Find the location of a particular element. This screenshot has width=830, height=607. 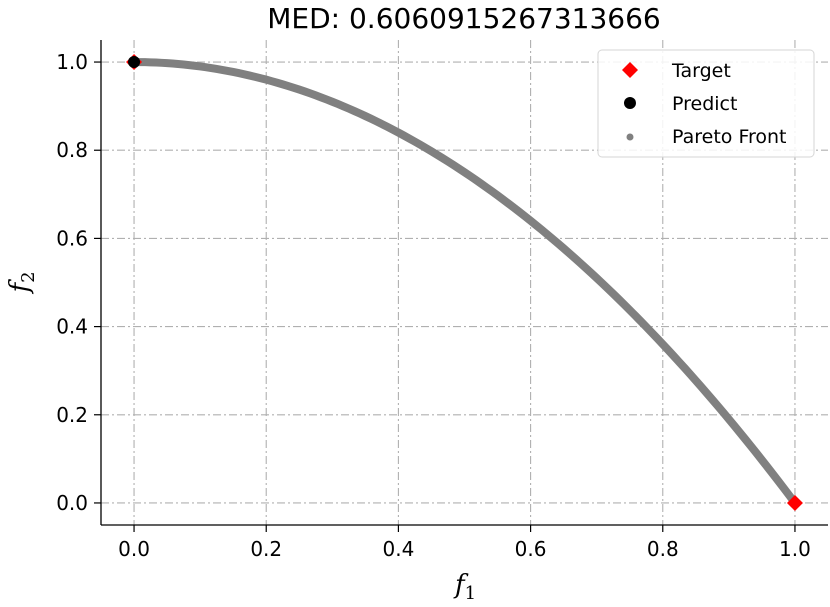

y-tick-label: 1.0 is located at coordinates (72, 62).